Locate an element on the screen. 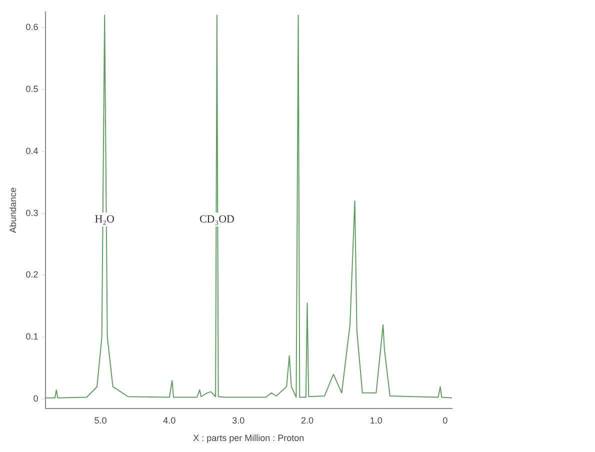  annotation: H₂O is located at coordinates (104, 219).